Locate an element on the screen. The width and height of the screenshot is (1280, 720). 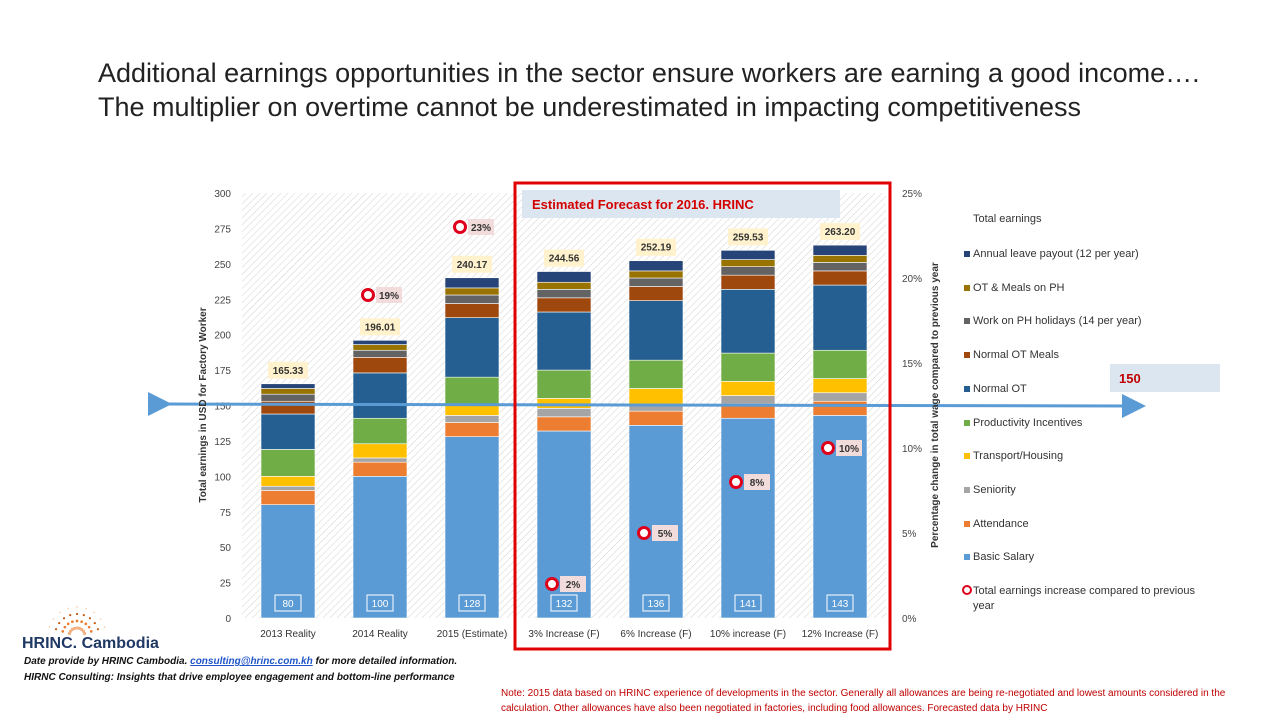
increase-marker is located at coordinates (368, 295).